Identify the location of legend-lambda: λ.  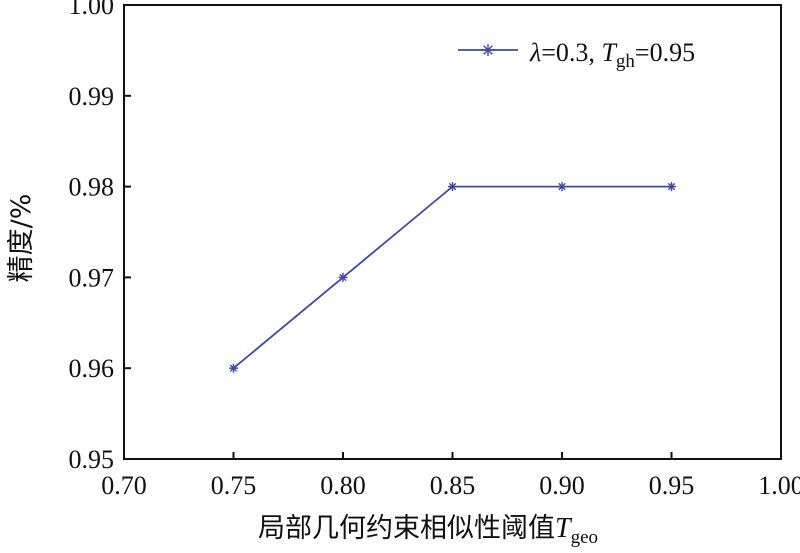
(535, 52).